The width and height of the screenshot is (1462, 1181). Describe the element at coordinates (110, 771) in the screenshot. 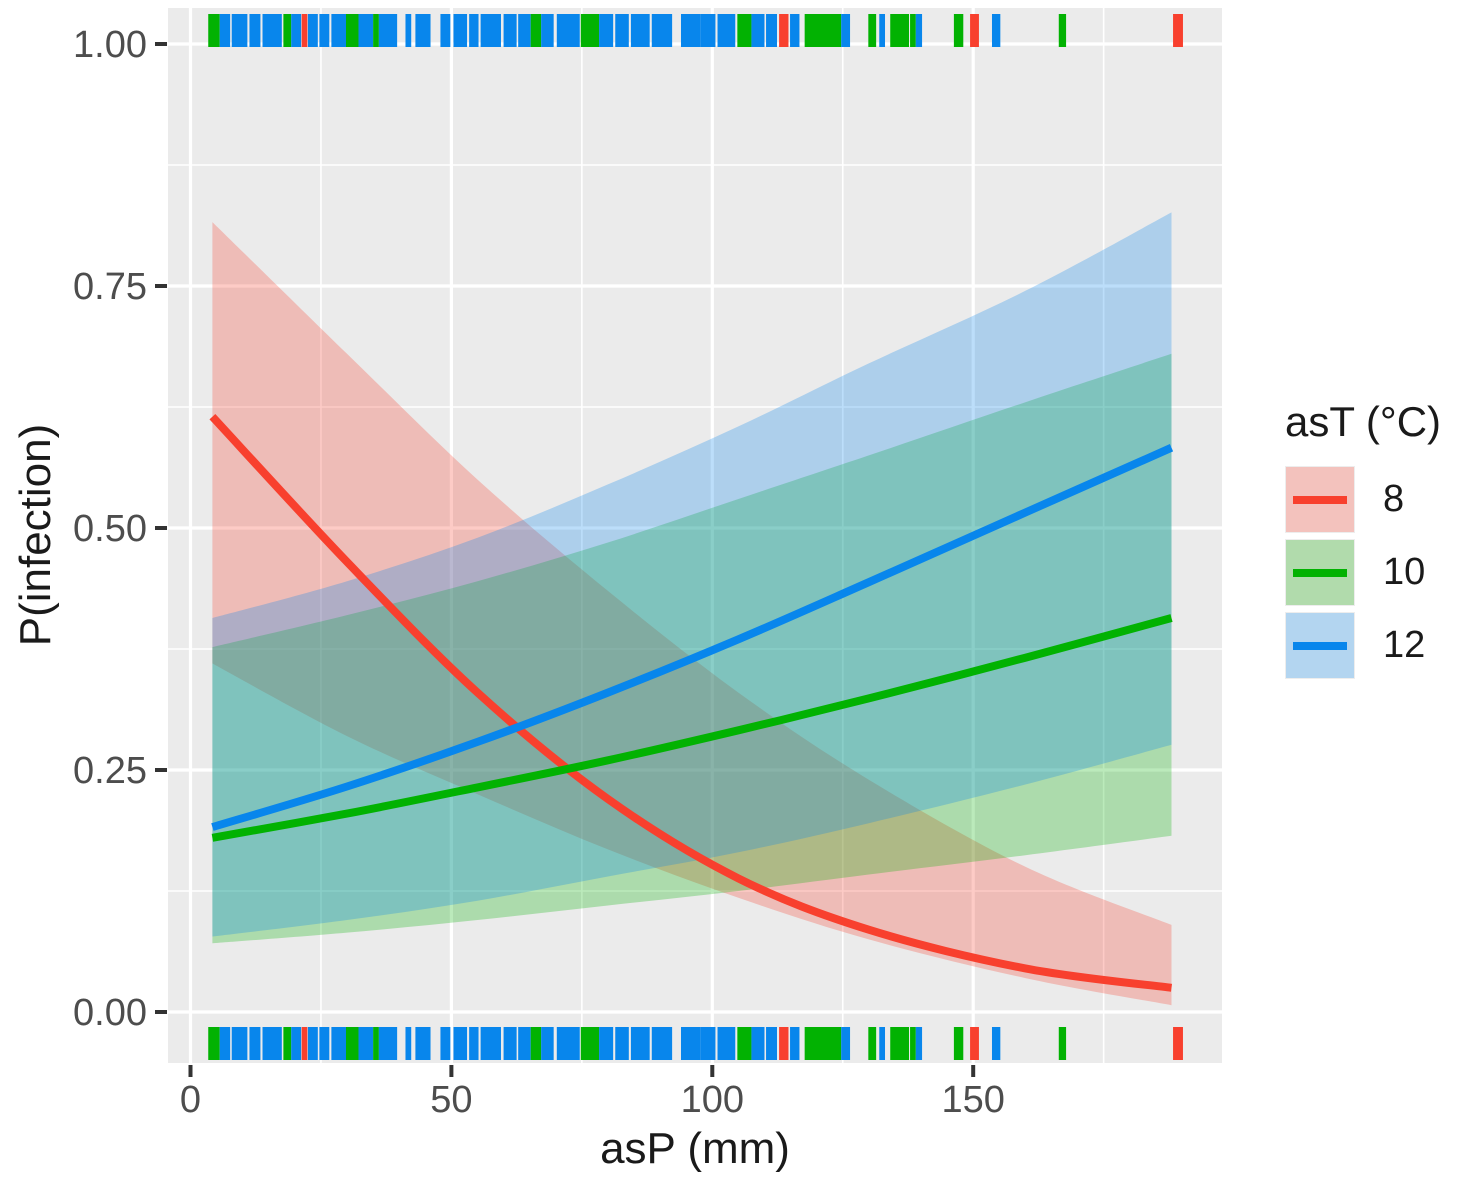

I see `y-tick-label: 0.25` at that location.